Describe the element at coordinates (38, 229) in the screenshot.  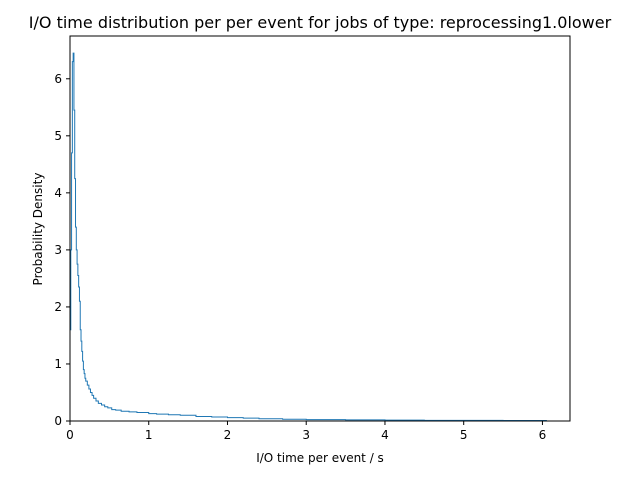
I see `y-axis-label: Probability Density` at that location.